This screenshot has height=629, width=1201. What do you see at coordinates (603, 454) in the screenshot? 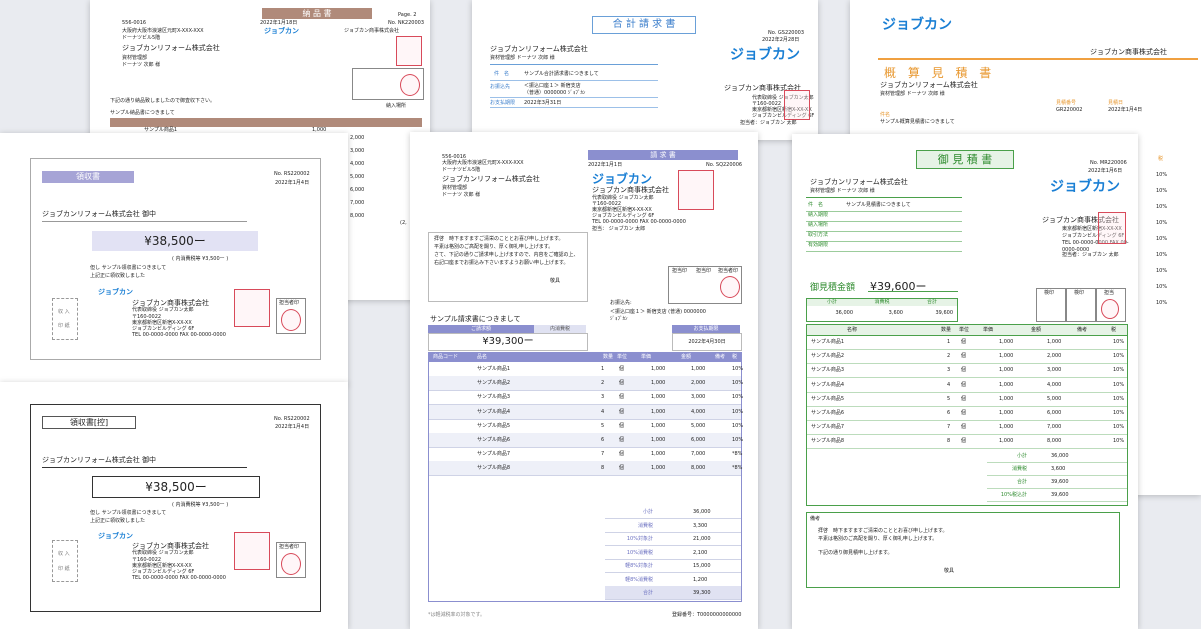
I see `table-cell: 7` at bounding box center [603, 454].